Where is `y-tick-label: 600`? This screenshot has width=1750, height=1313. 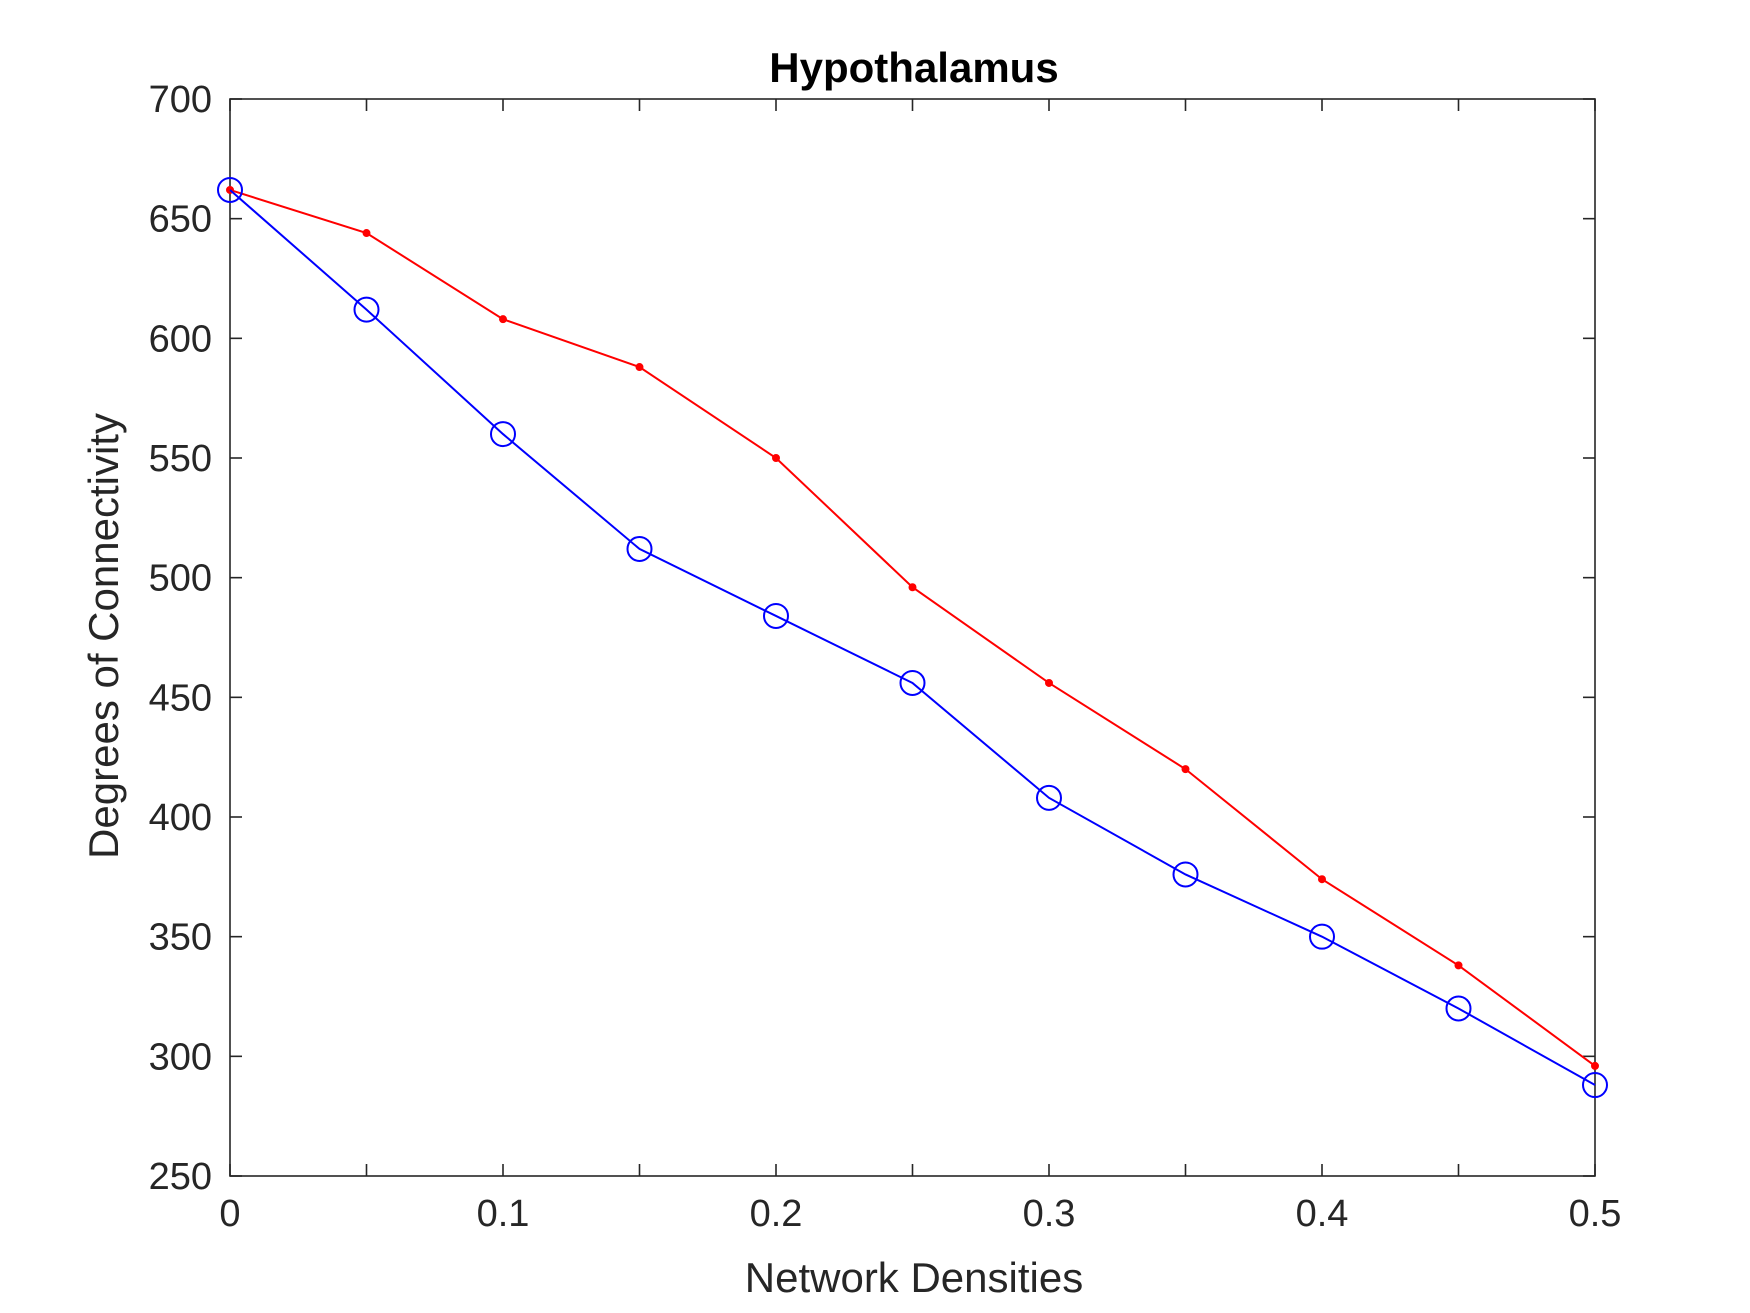
y-tick-label: 600 is located at coordinates (180, 339).